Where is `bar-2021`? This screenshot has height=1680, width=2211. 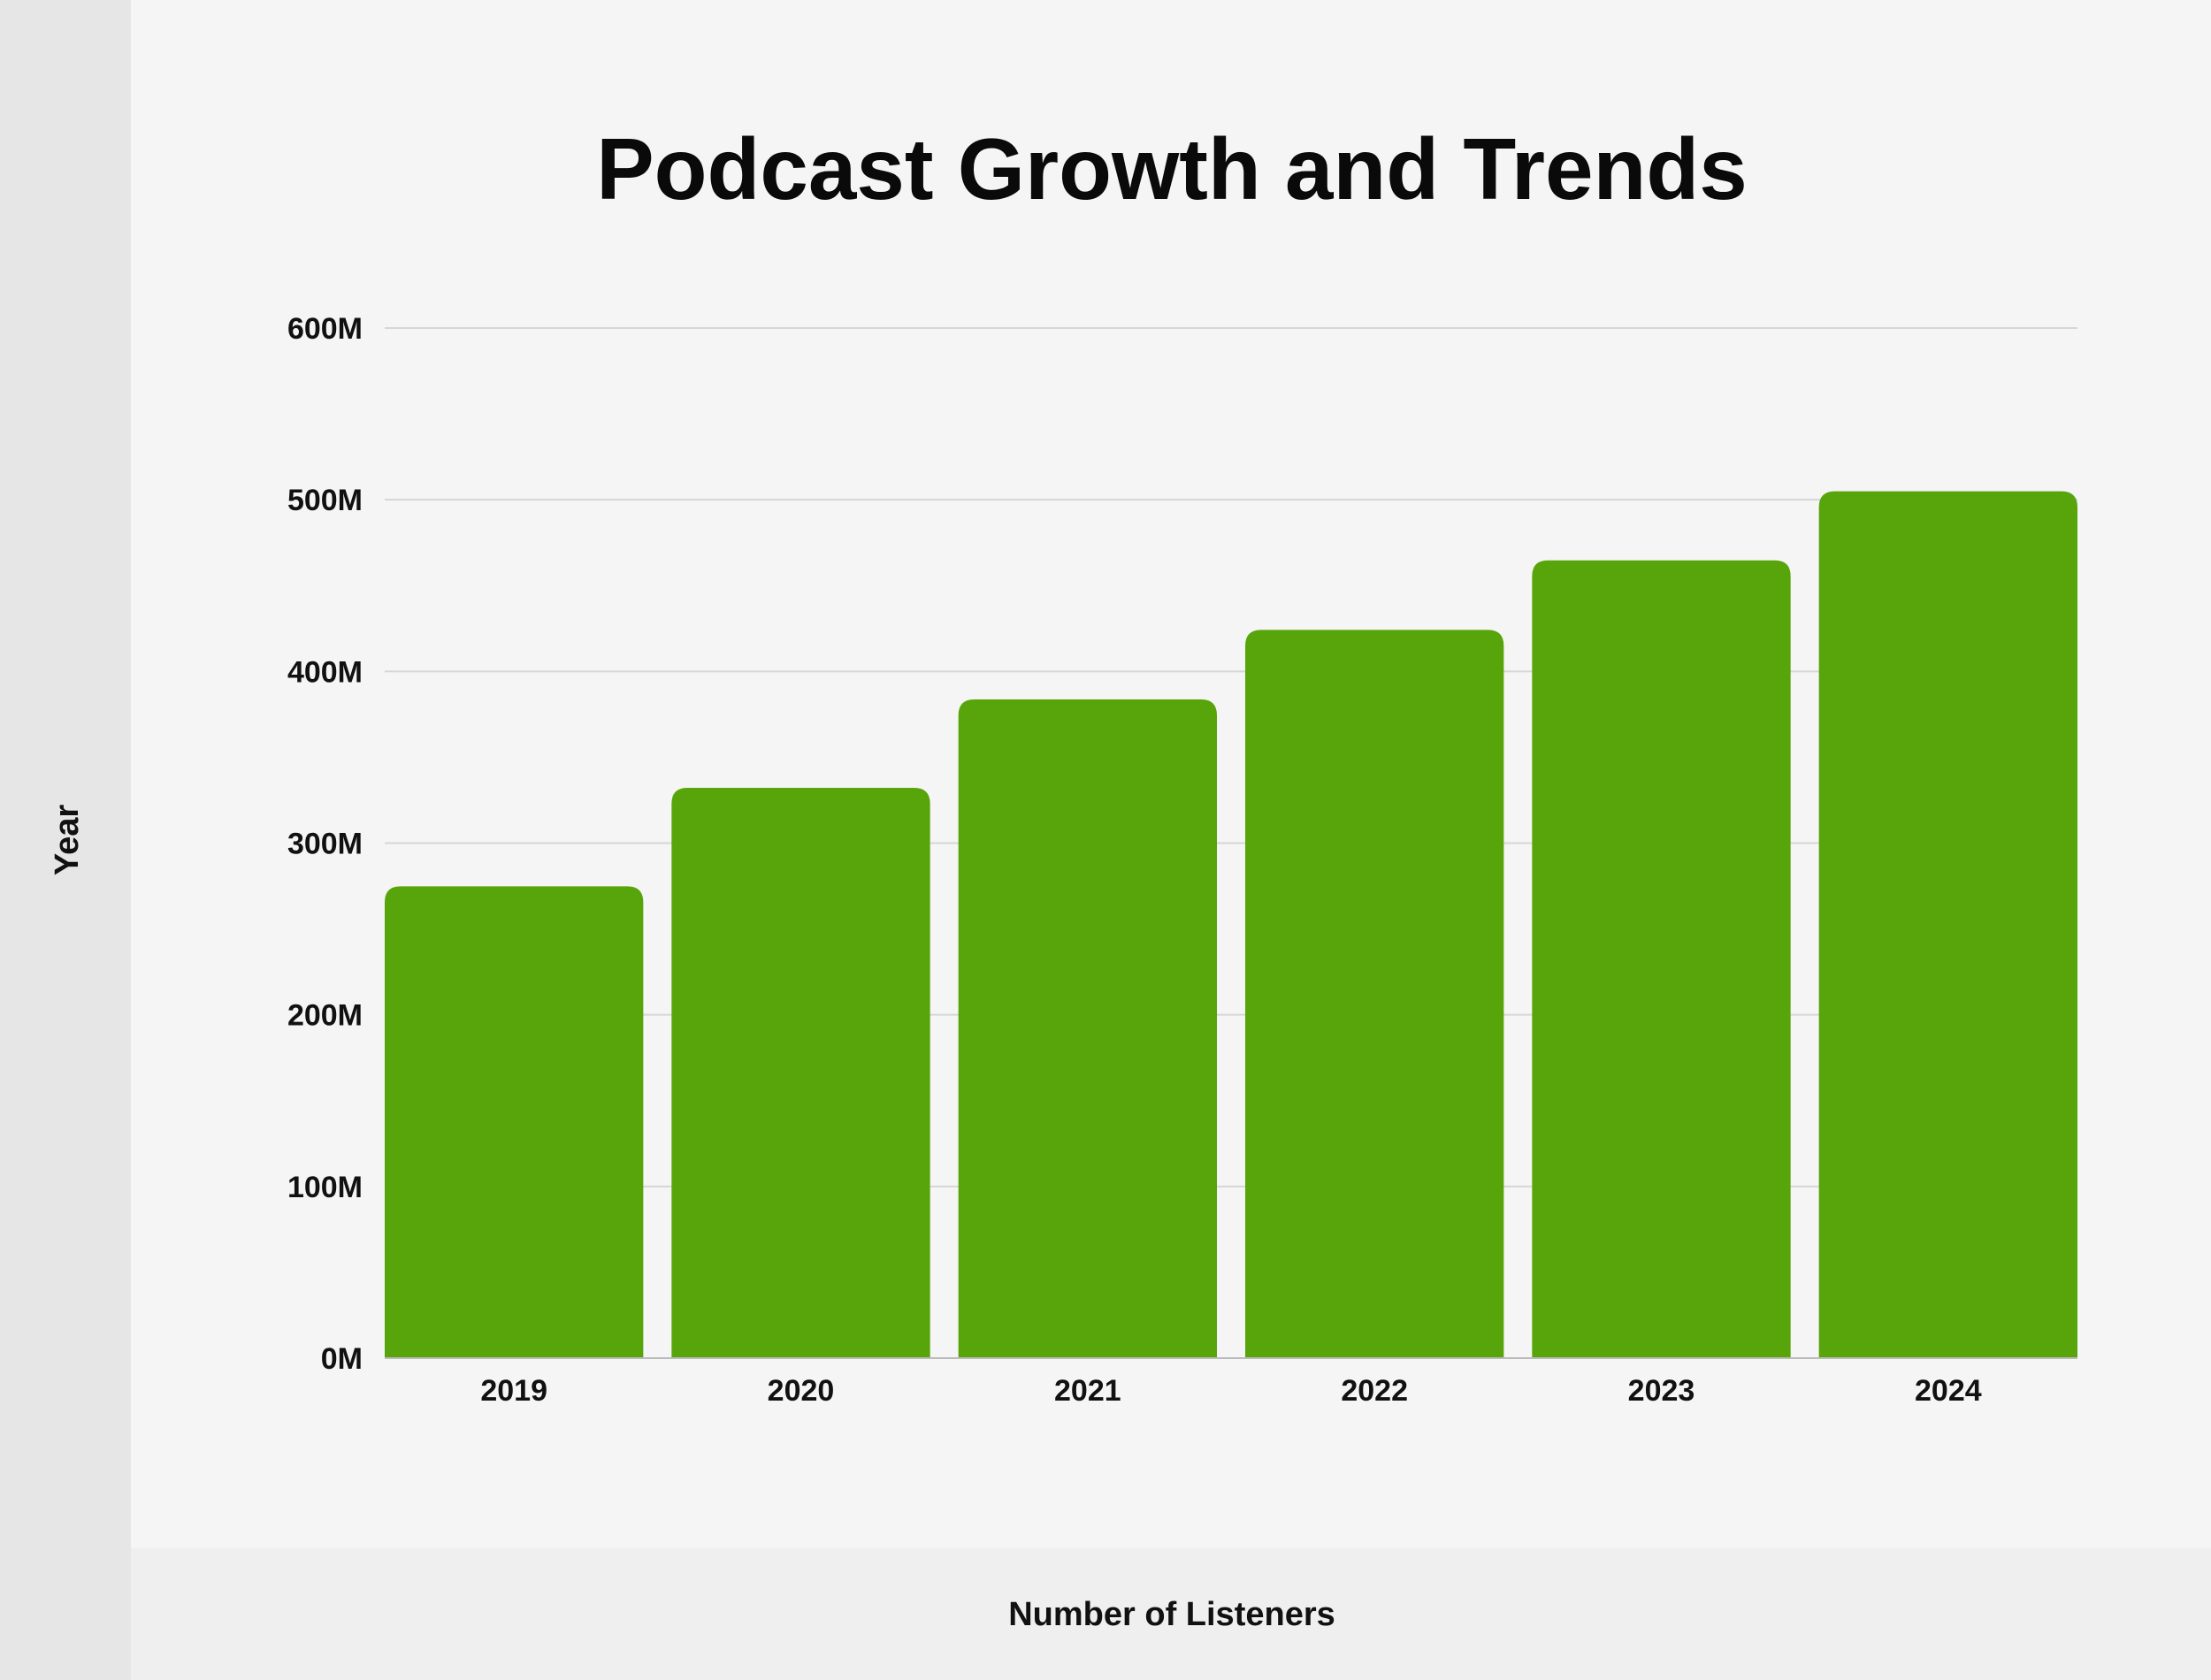 bar-2021 is located at coordinates (1087, 1028).